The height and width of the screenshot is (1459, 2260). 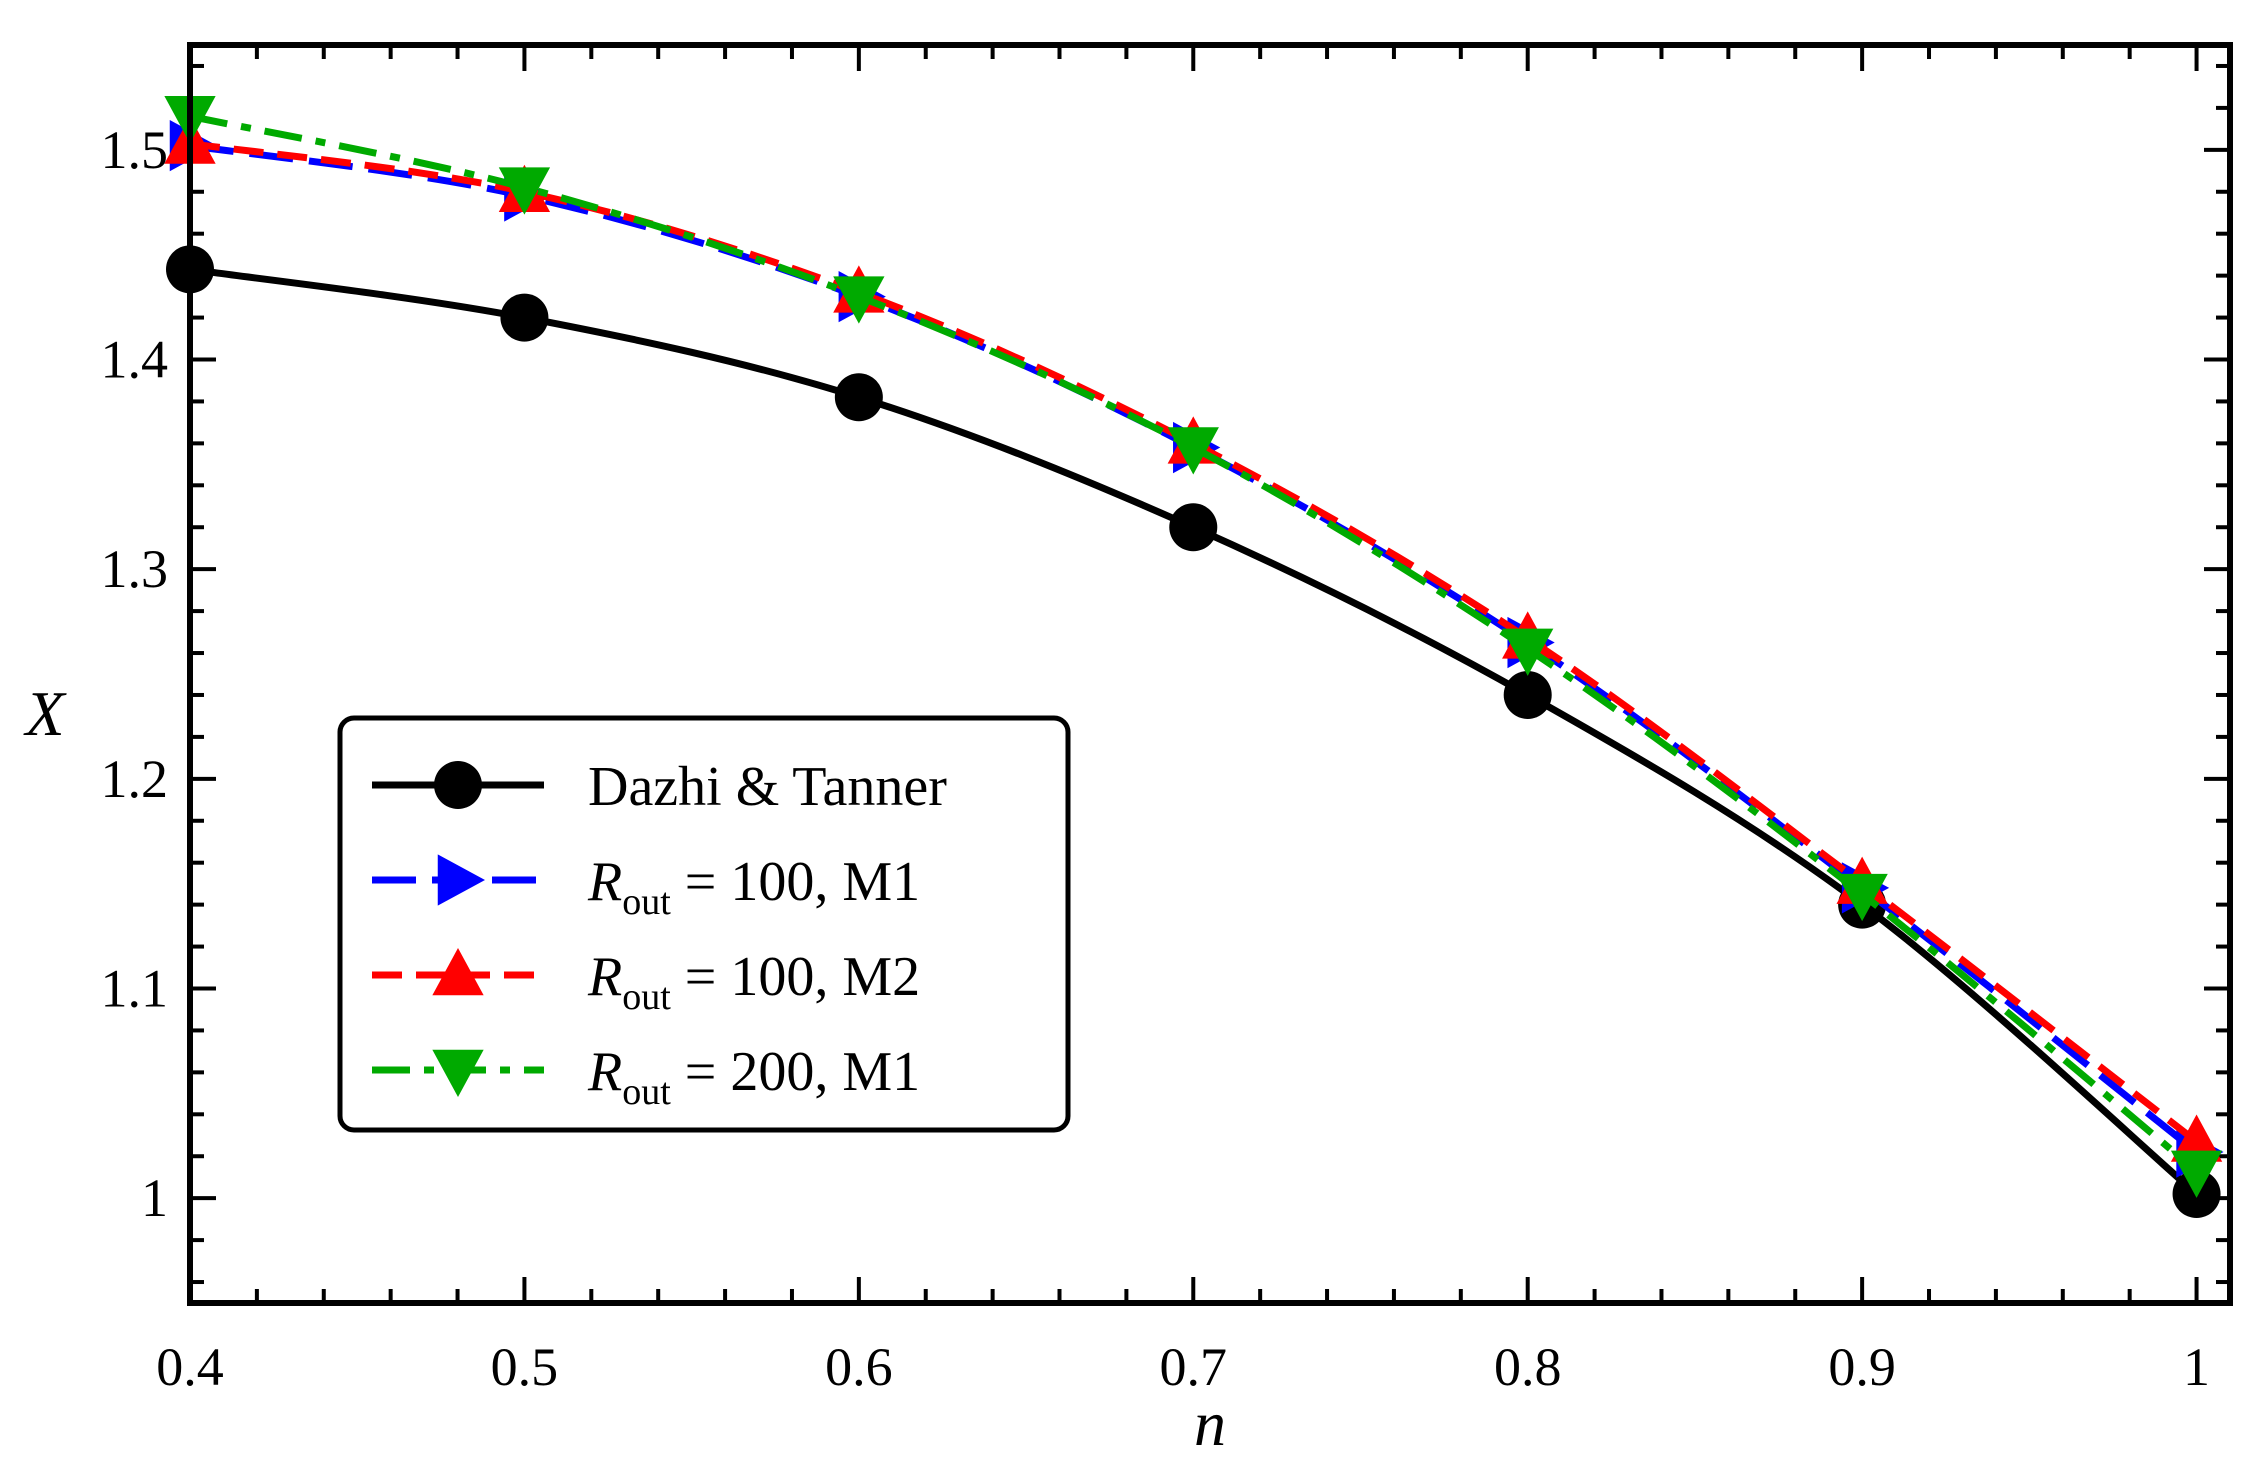 I want to click on legend-label: Rout = 100, M1, so click(x=753, y=887).